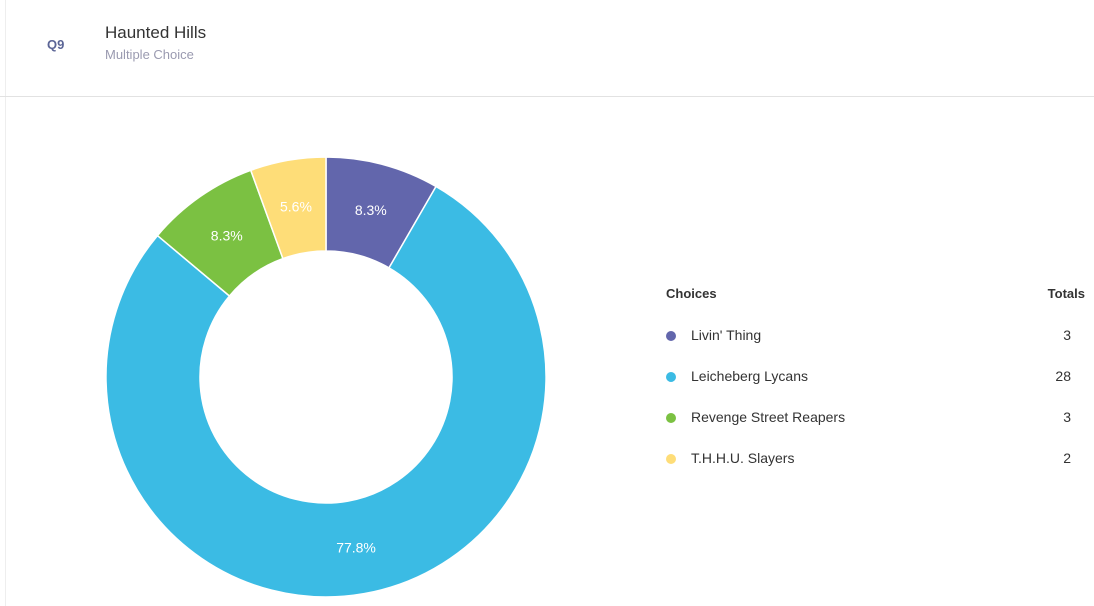  I want to click on left-divider, so click(5, 303).